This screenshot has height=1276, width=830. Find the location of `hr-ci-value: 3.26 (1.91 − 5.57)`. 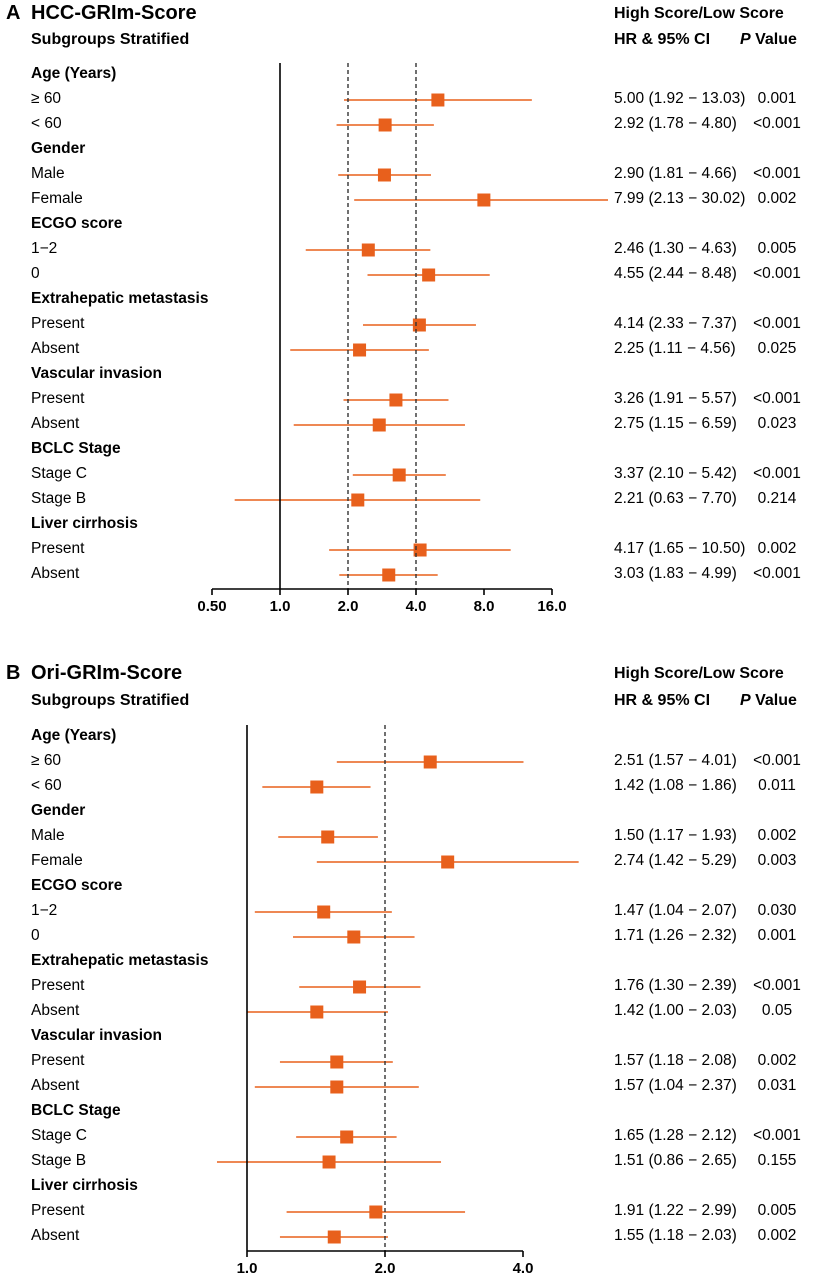

hr-ci-value: 3.26 (1.91 − 5.57) is located at coordinates (675, 398).